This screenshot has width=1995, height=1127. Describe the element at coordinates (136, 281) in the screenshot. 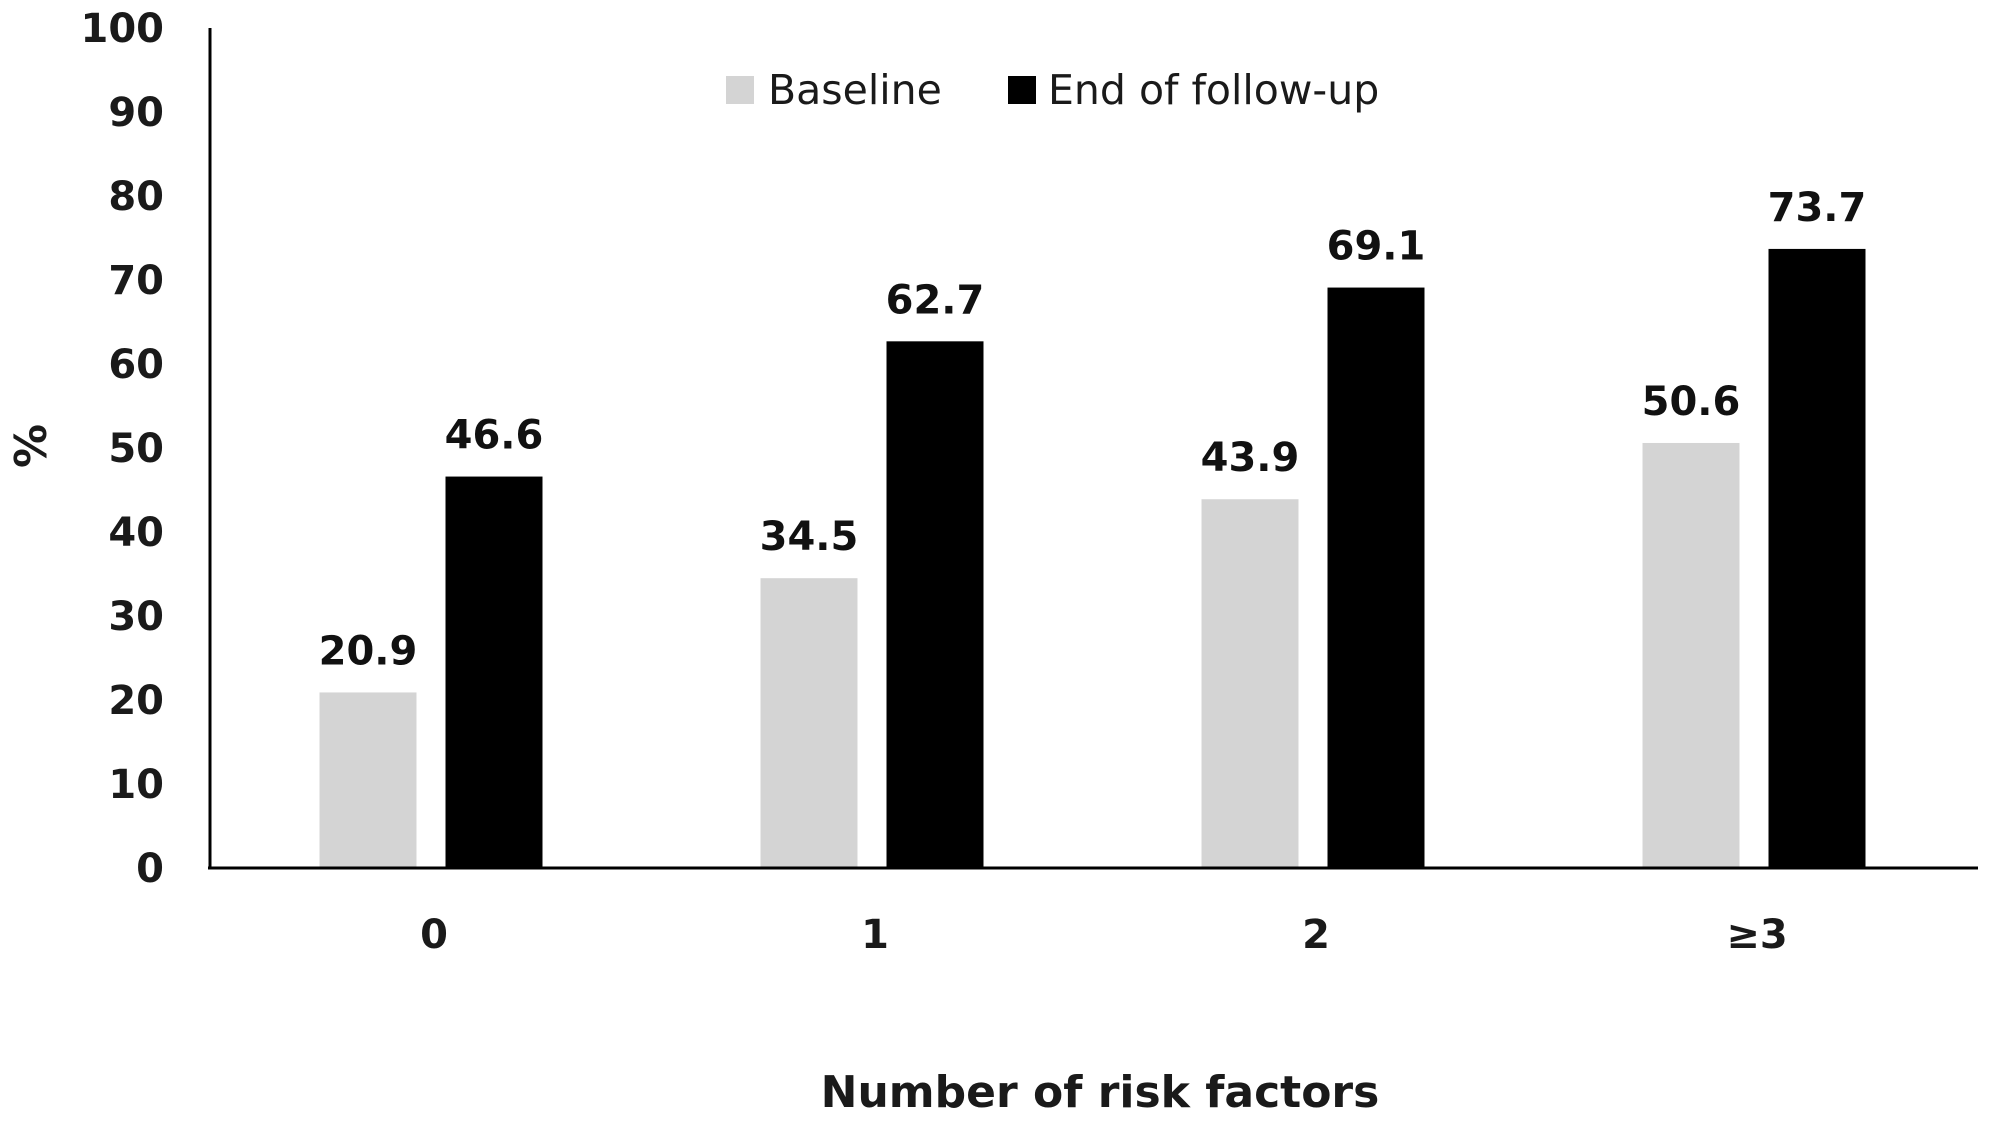

I see `y-tick-label: 70` at that location.